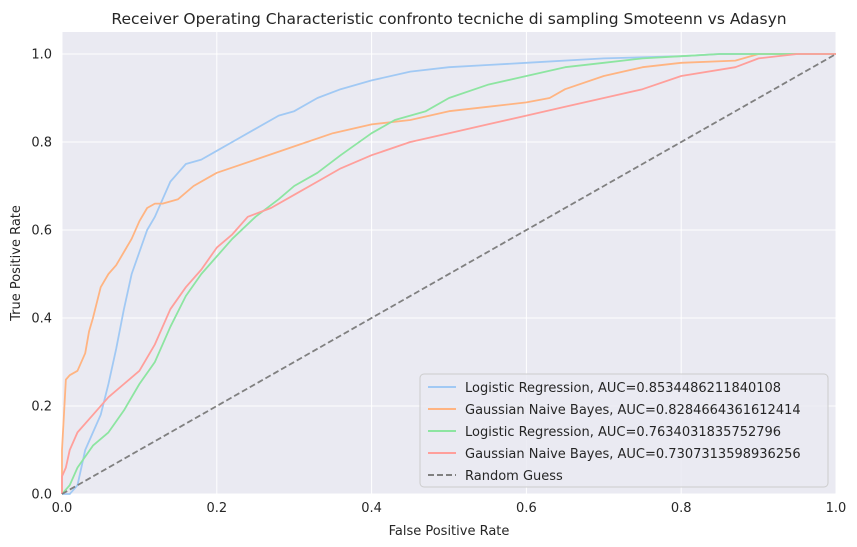 The width and height of the screenshot is (857, 547). Describe the element at coordinates (41, 143) in the screenshot. I see `y-tick-label-4: 0.8` at that location.